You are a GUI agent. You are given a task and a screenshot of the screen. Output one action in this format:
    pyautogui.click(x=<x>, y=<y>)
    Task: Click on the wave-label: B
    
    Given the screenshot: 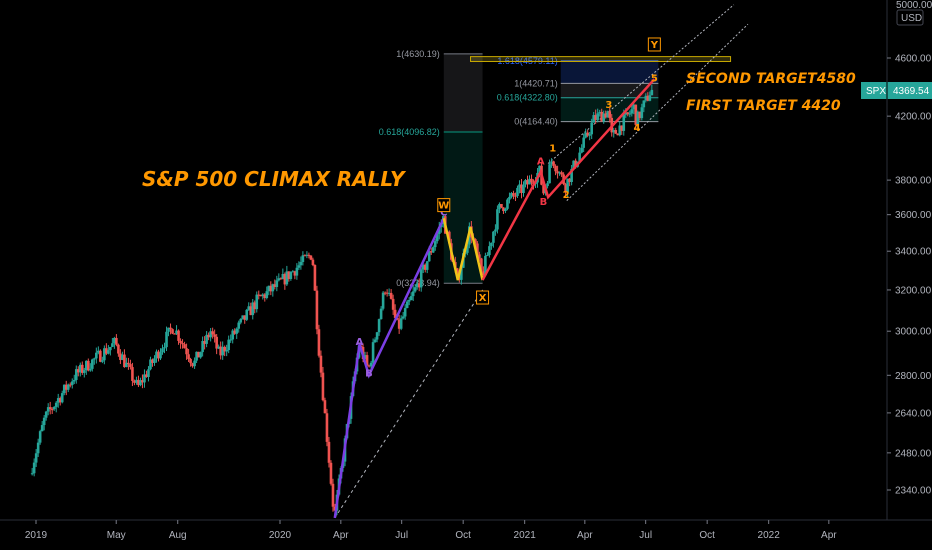 What is the action you would take?
    pyautogui.click(x=369, y=373)
    